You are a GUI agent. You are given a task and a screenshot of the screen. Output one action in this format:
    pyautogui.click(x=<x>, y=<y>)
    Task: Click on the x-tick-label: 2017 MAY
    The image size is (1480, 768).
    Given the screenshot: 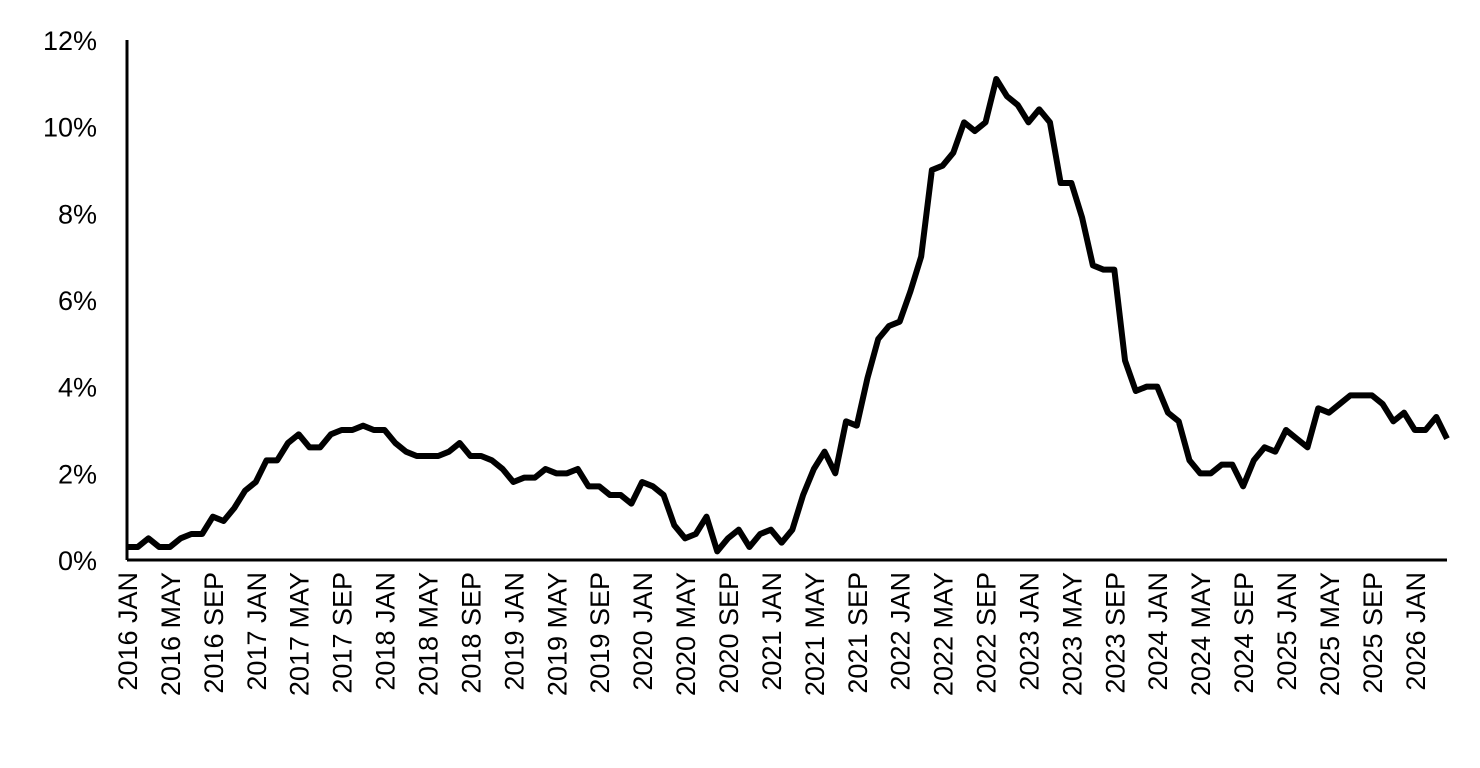 What is the action you would take?
    pyautogui.click(x=300, y=634)
    